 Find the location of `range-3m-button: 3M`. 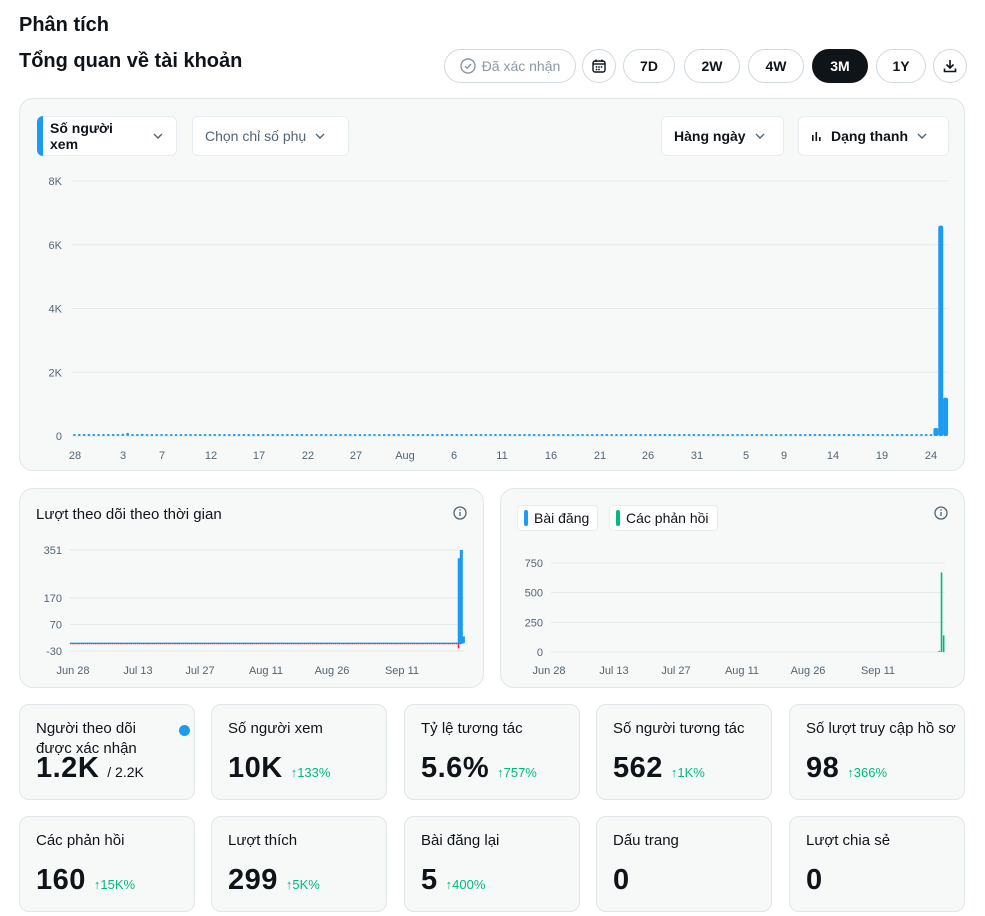

range-3m-button: 3M is located at coordinates (840, 66).